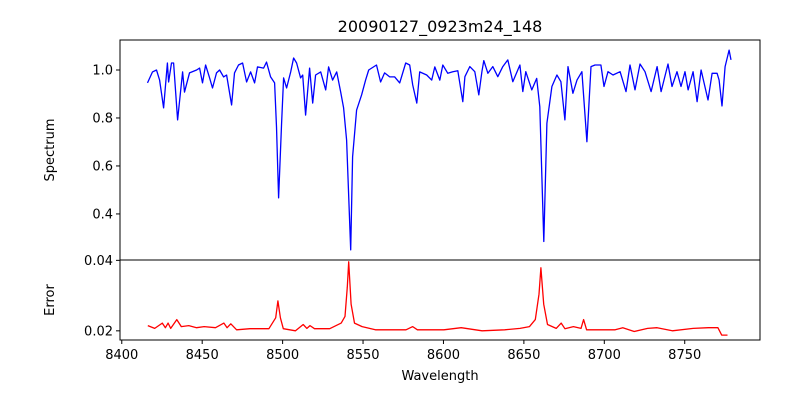 The image size is (800, 400). Describe the element at coordinates (439, 376) in the screenshot. I see `x-axis-label: Wavelength` at that location.